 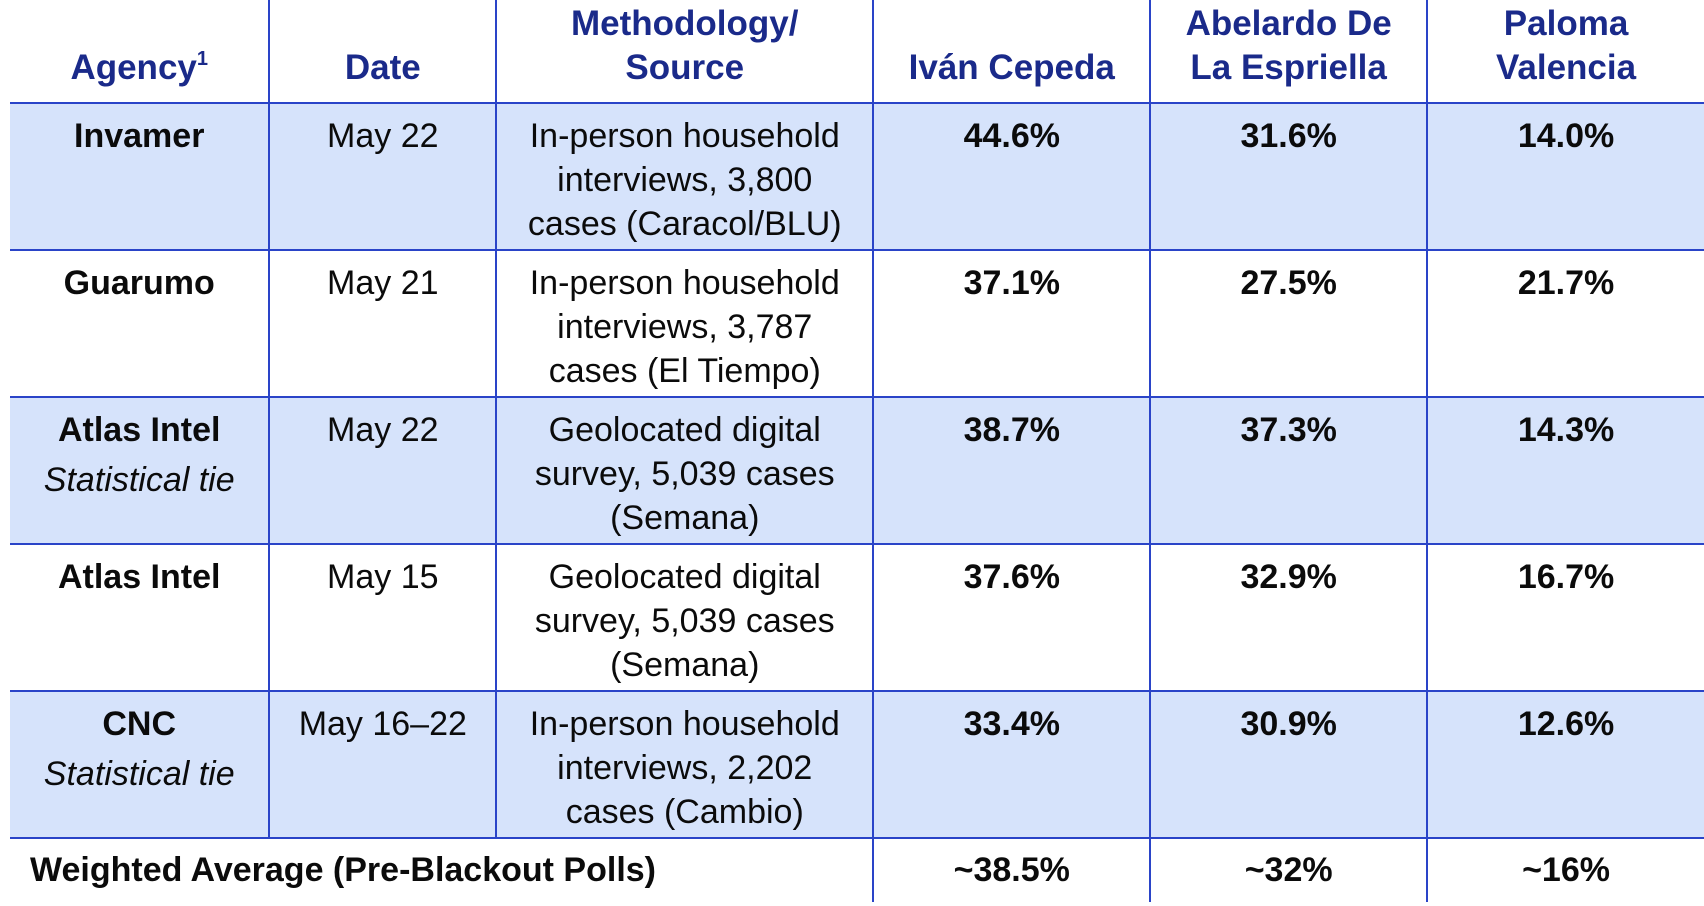 What do you see at coordinates (1288, 765) in the screenshot?
I see `espriella-value: 30.9%` at bounding box center [1288, 765].